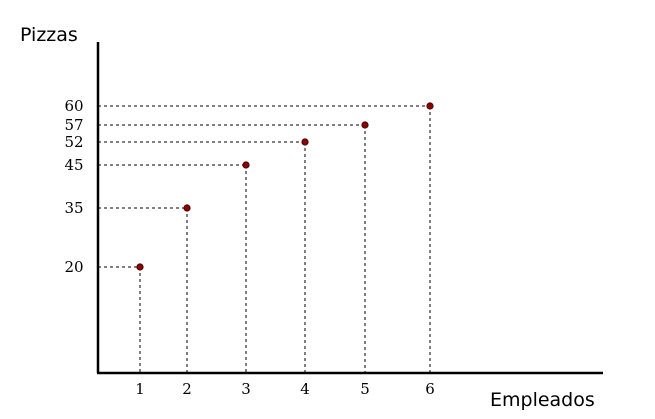 This screenshot has height=419, width=655. Describe the element at coordinates (73, 165) in the screenshot. I see `y-tick-label: 45` at that location.